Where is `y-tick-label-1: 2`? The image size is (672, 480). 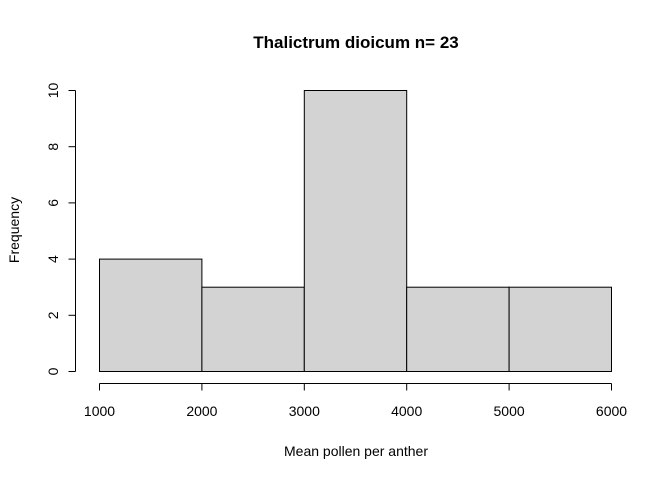
y-tick-label-1: 2 is located at coordinates (53, 315).